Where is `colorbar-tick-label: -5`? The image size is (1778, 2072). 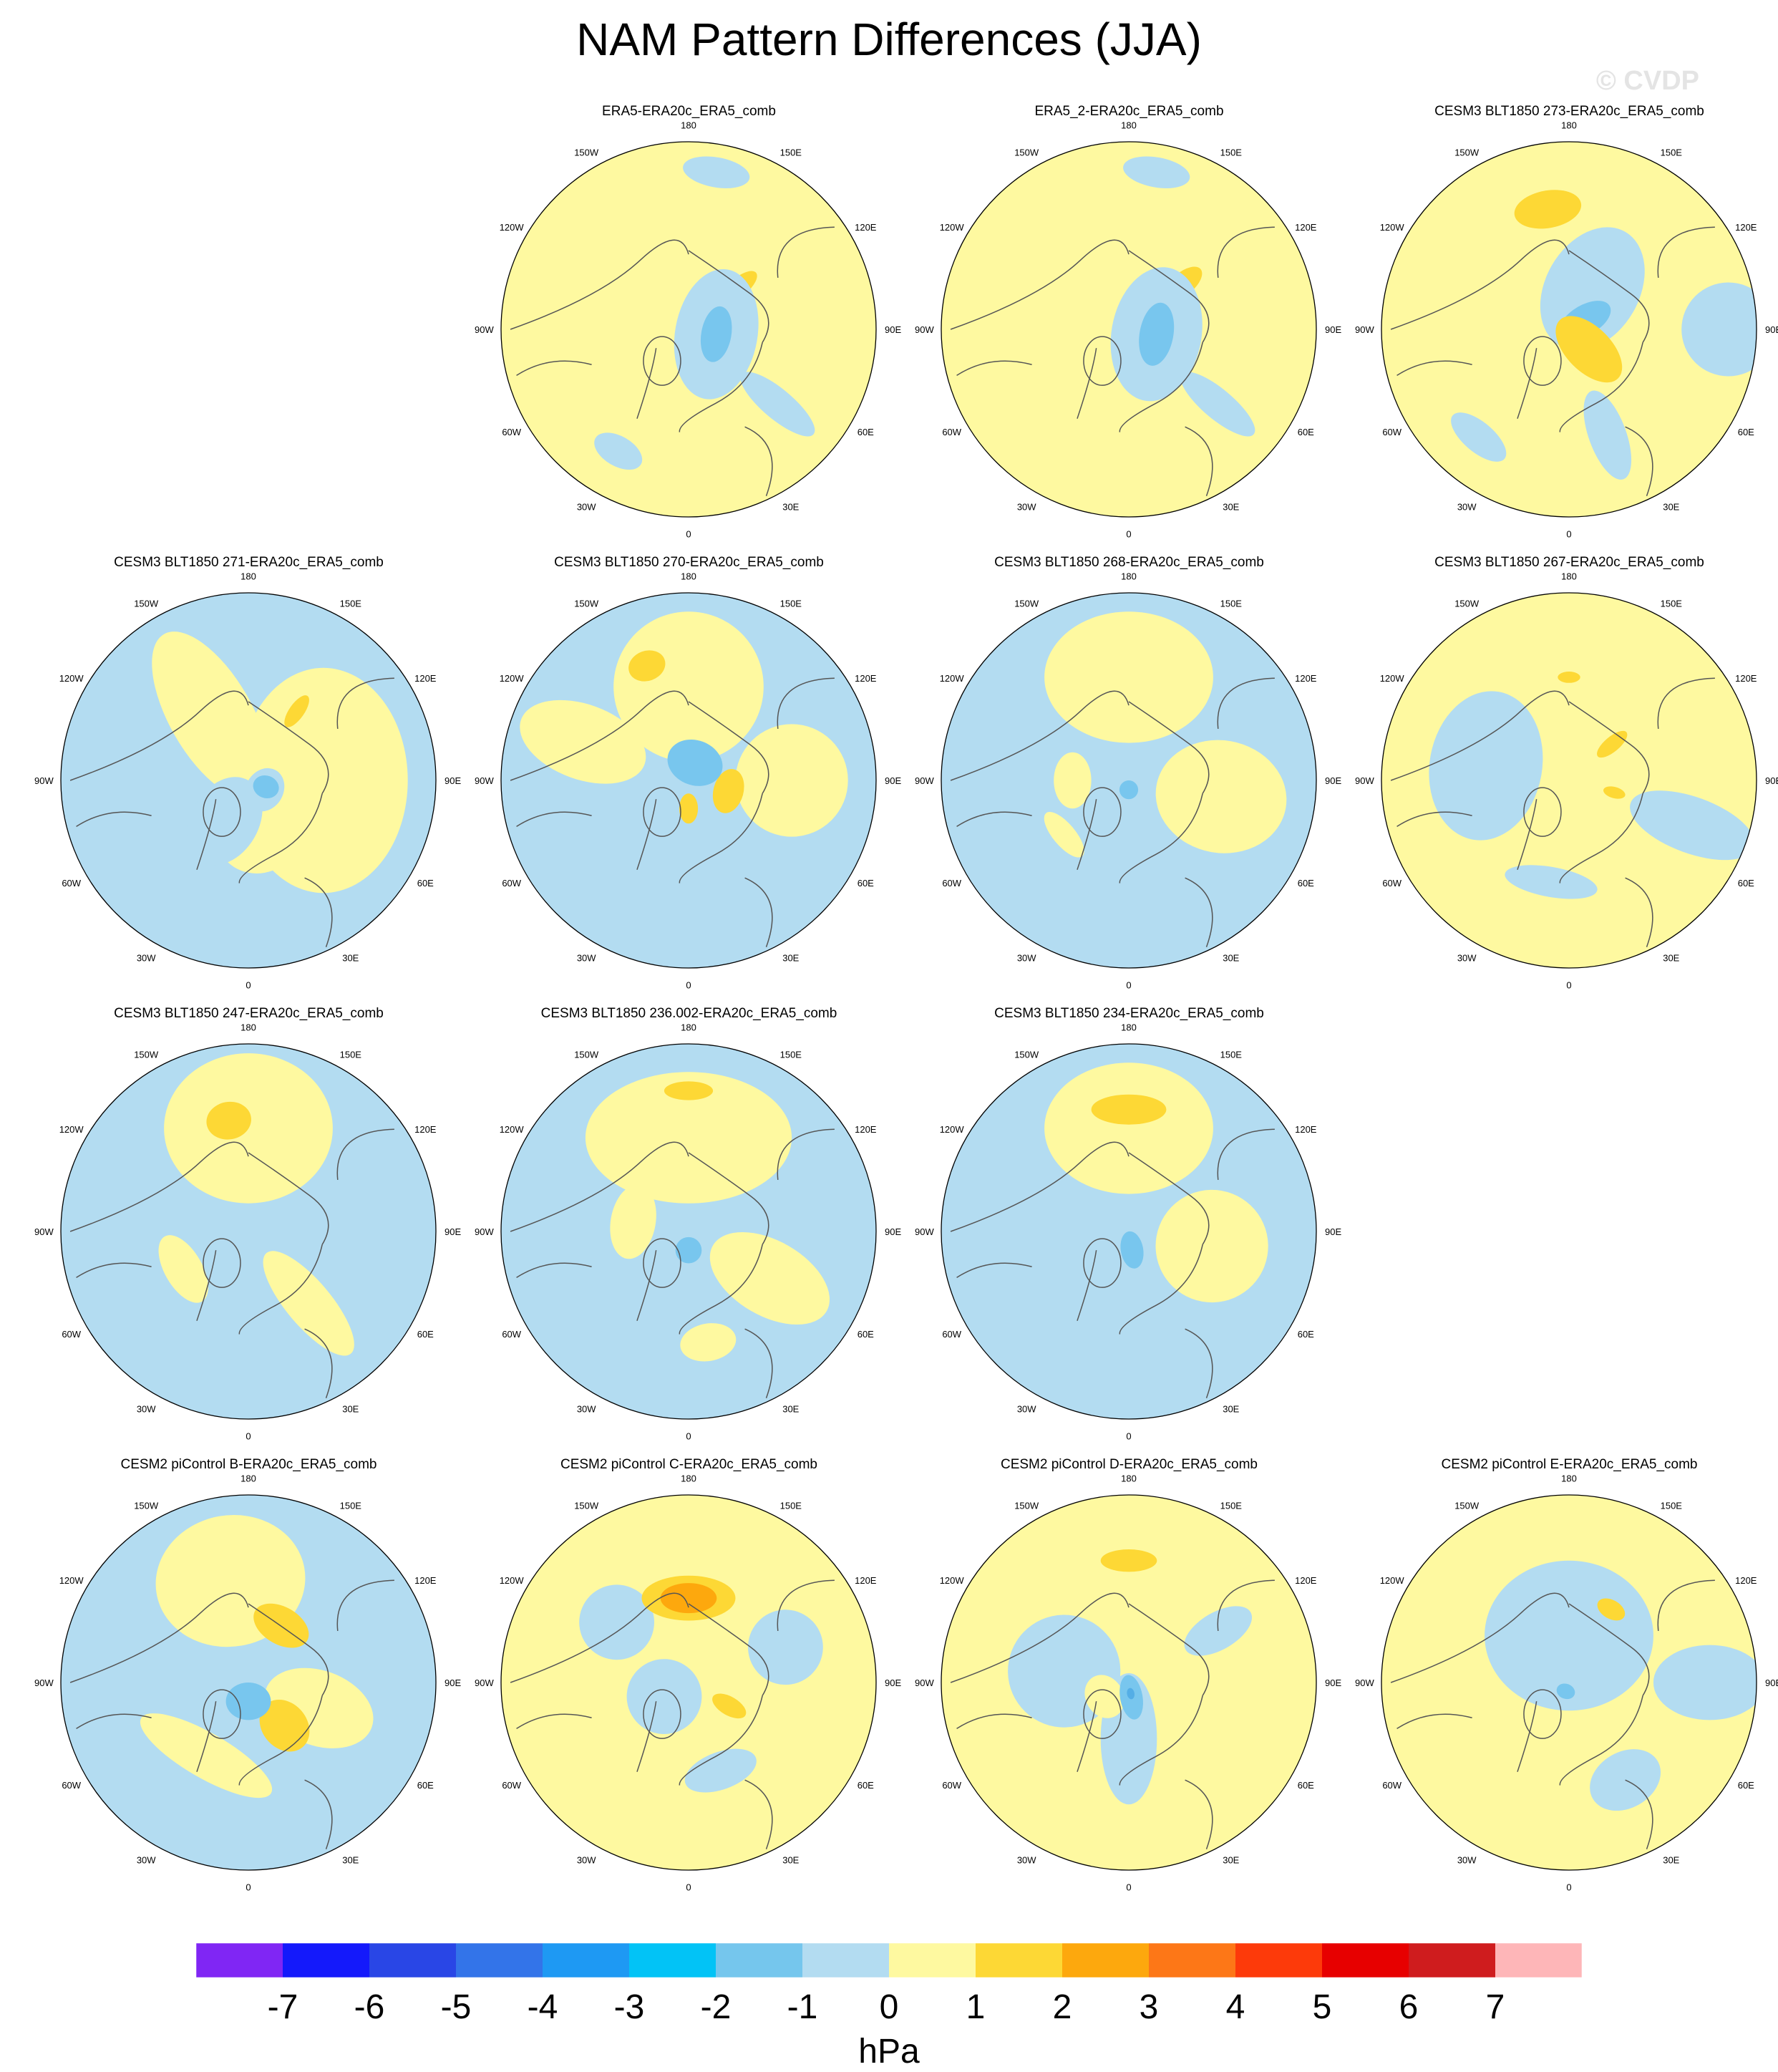
colorbar-tick-label: -5 is located at coordinates (456, 2007).